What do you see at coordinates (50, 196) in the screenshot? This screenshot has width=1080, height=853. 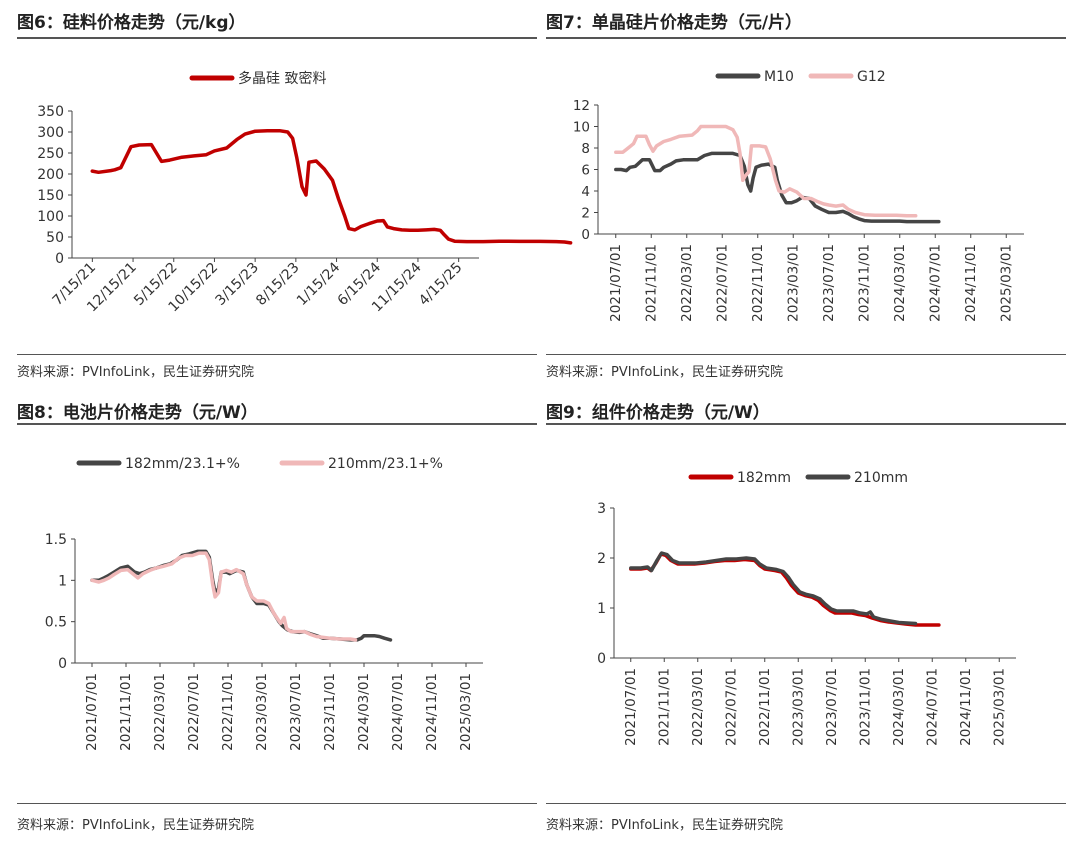 I see `y-tick-label: 150` at bounding box center [50, 196].